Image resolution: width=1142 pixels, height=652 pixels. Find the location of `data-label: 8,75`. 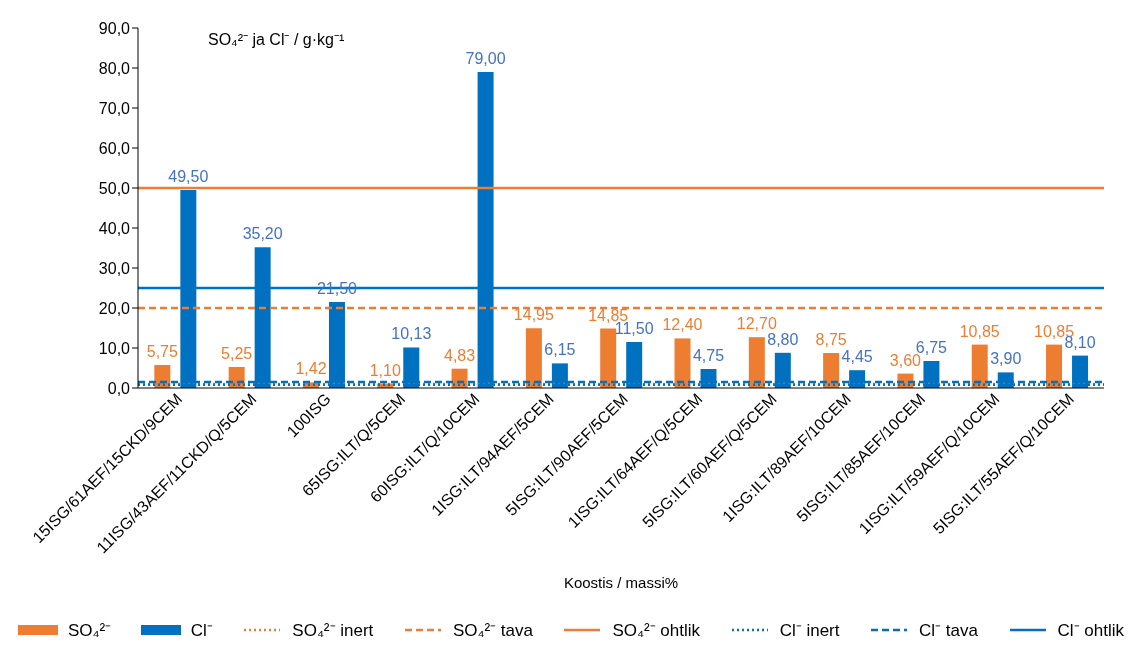

data-label: 8,75 is located at coordinates (831, 339).